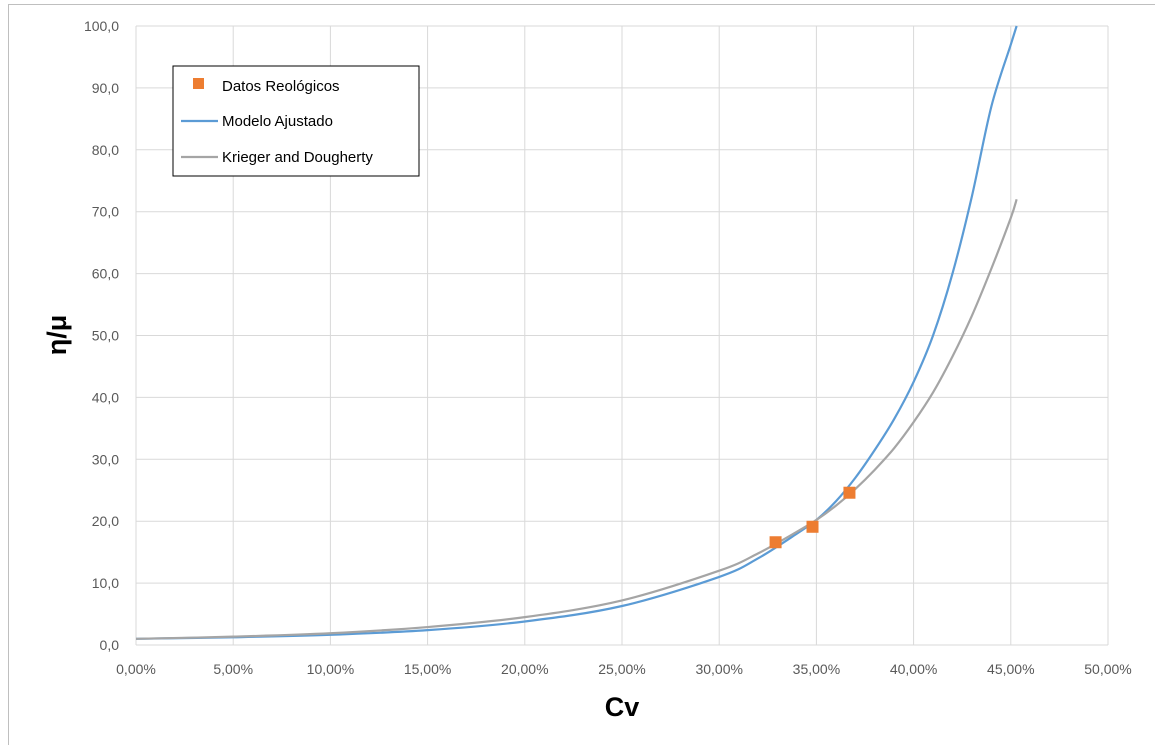  I want to click on y-tick-label: 20,0, so click(105, 521).